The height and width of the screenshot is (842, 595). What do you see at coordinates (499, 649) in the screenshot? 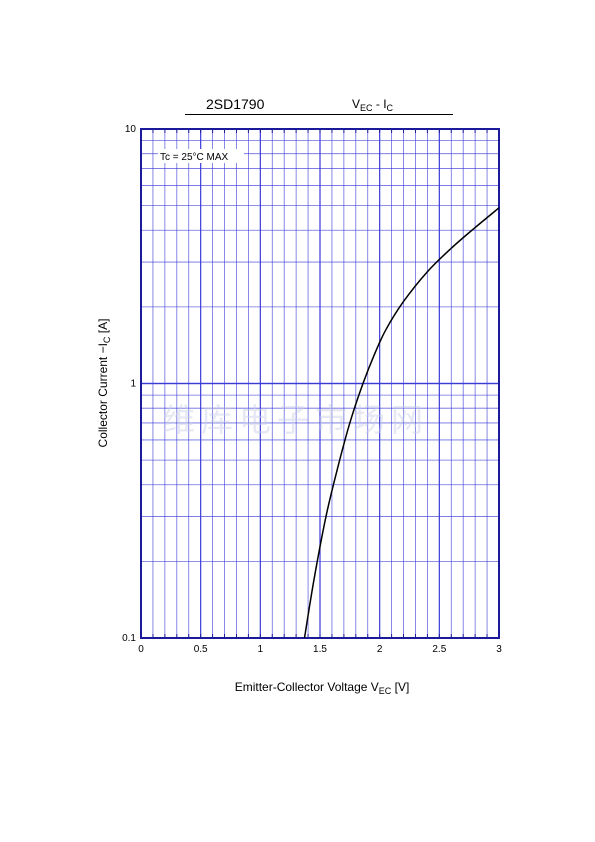
I see `x-tick-label: 3` at bounding box center [499, 649].